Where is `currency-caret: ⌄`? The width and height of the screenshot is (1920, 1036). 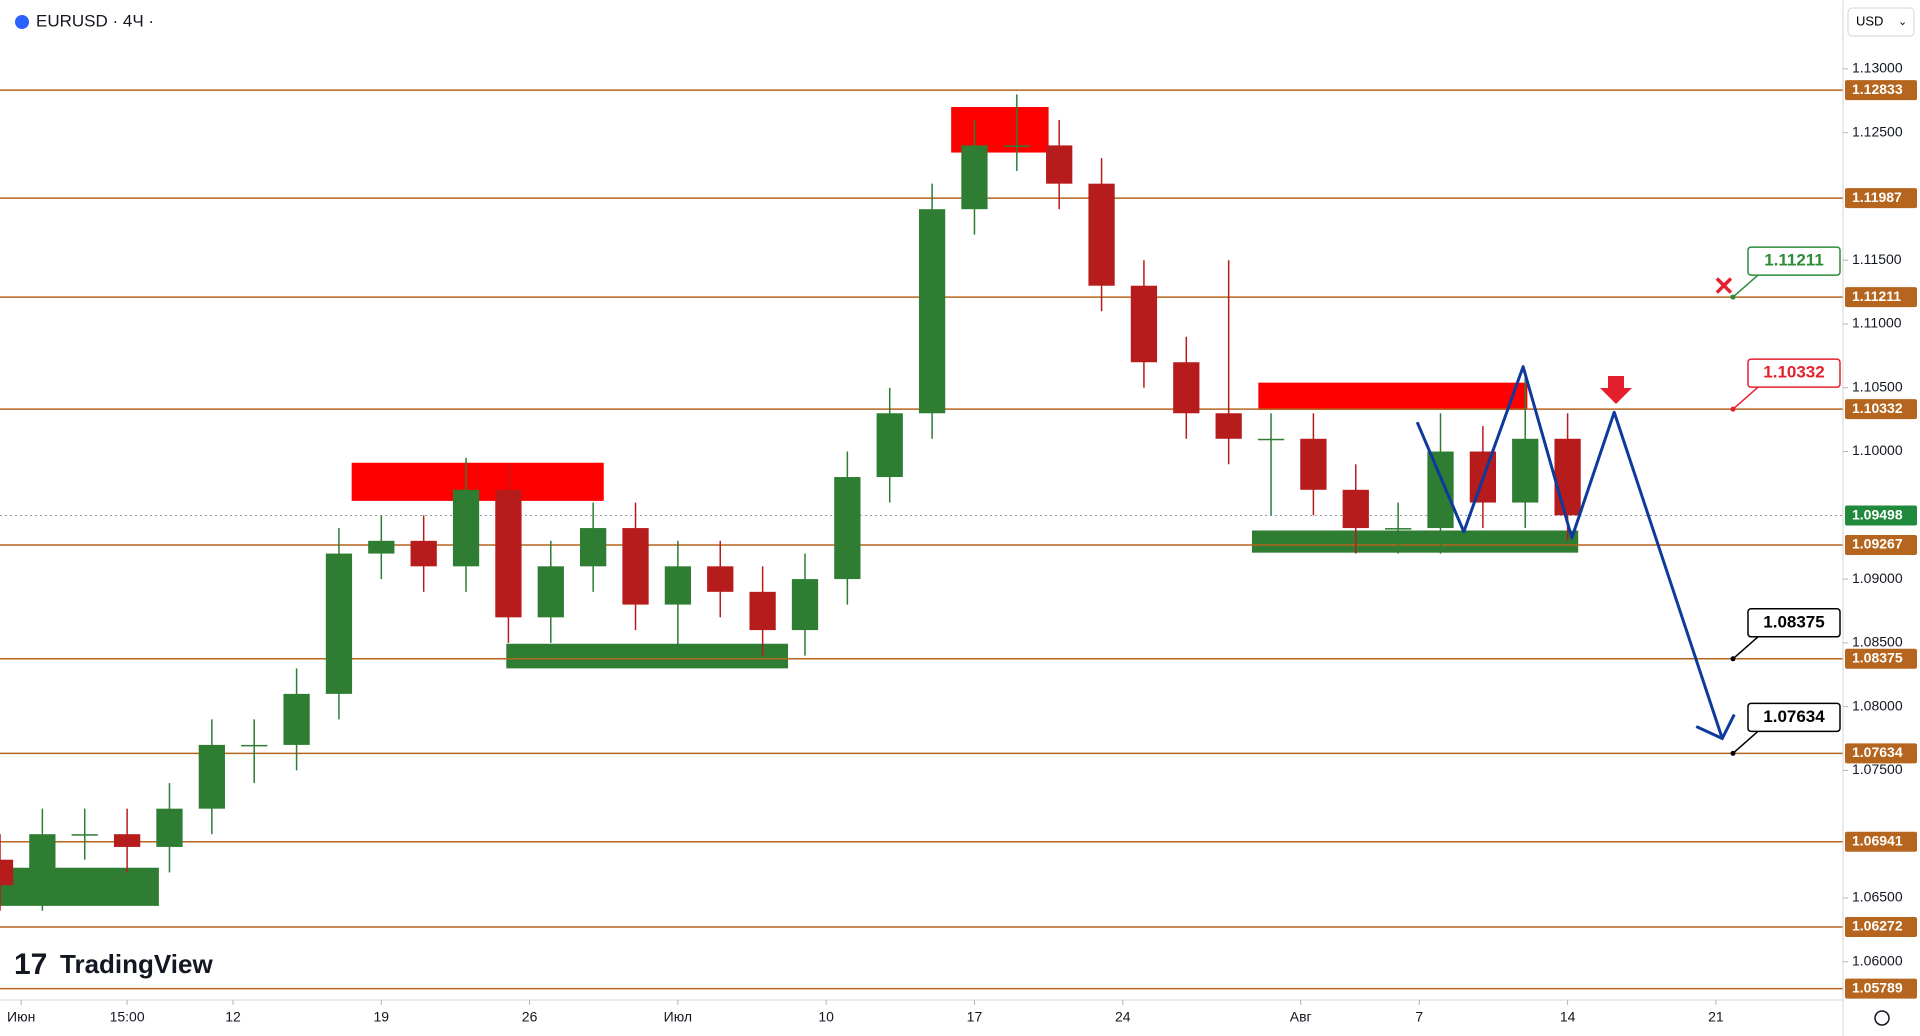
currency-caret: ⌄ is located at coordinates (1902, 22).